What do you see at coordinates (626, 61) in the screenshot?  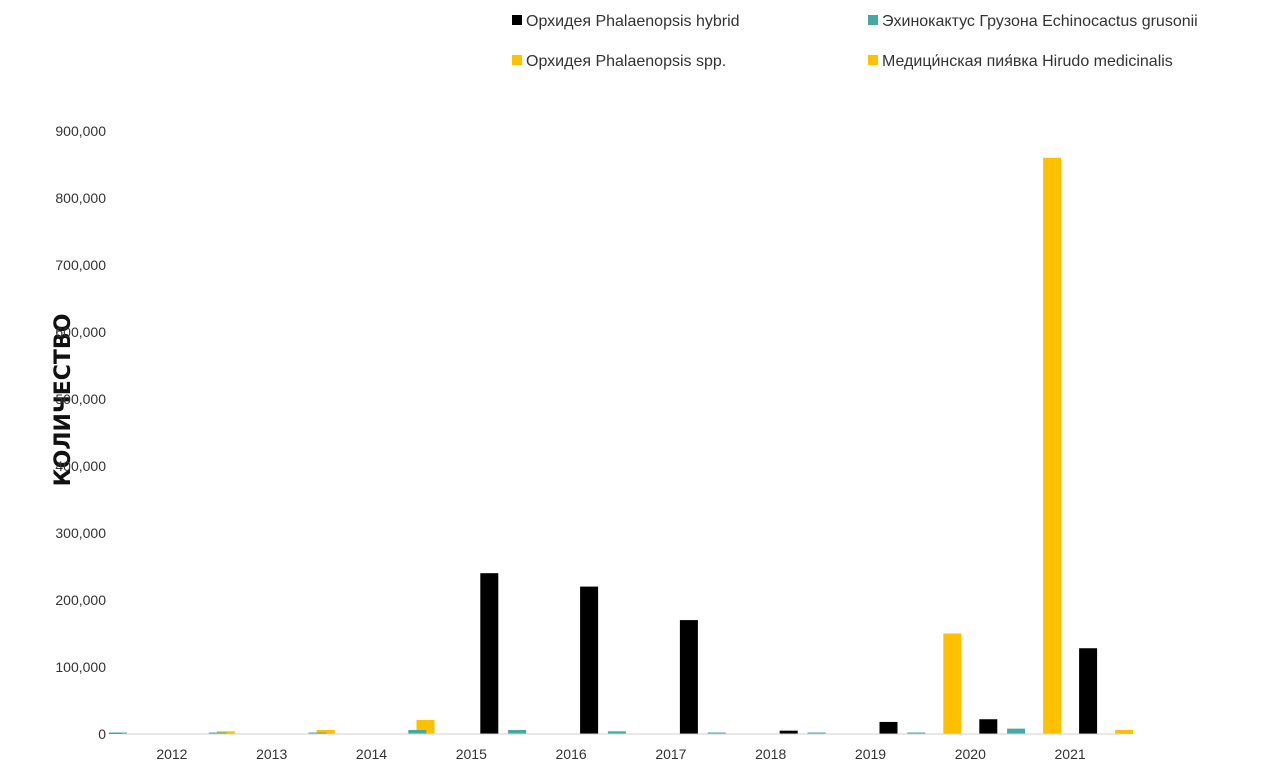 I see `legend-label: Орхидея Phalaenopsis spp.` at bounding box center [626, 61].